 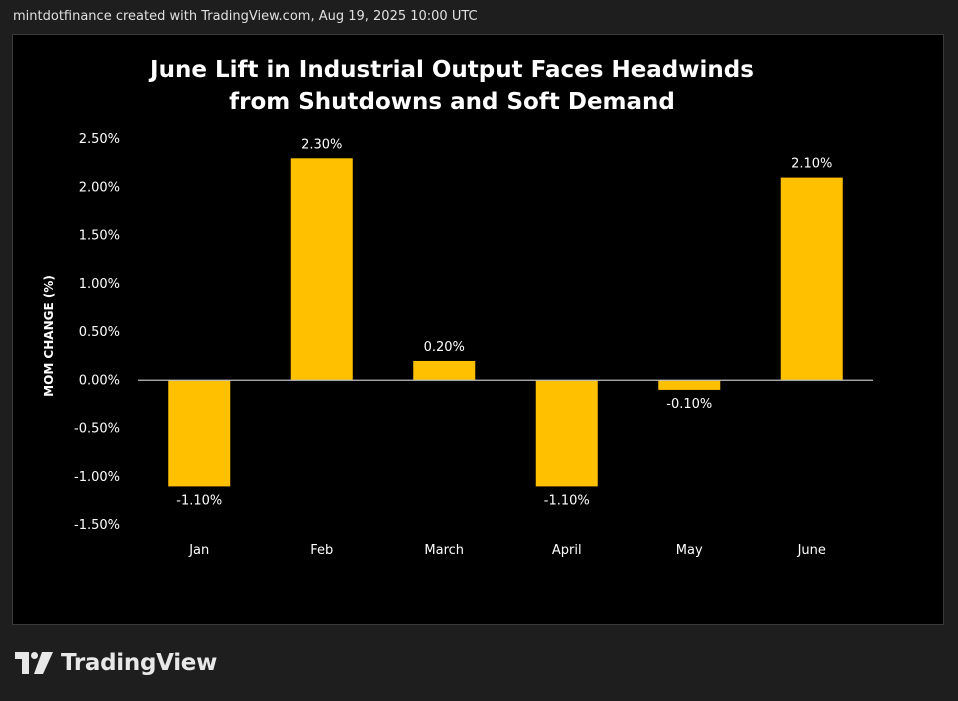 What do you see at coordinates (444, 550) in the screenshot?
I see `x-category-label: March` at bounding box center [444, 550].